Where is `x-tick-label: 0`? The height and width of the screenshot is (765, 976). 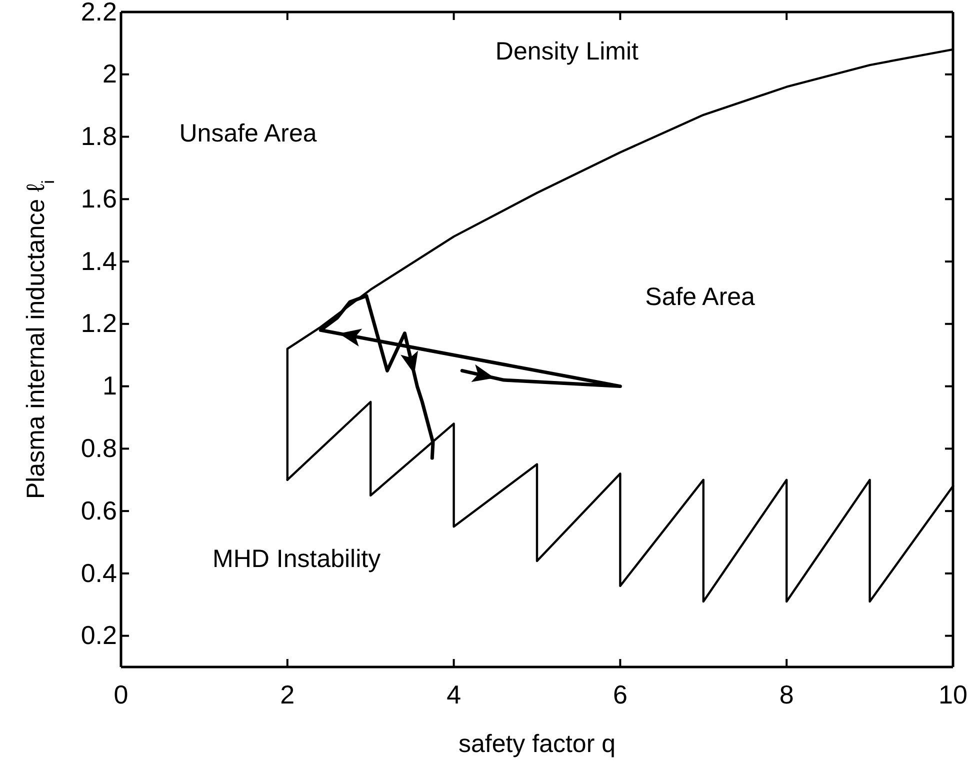
x-tick-label: 0 is located at coordinates (121, 694).